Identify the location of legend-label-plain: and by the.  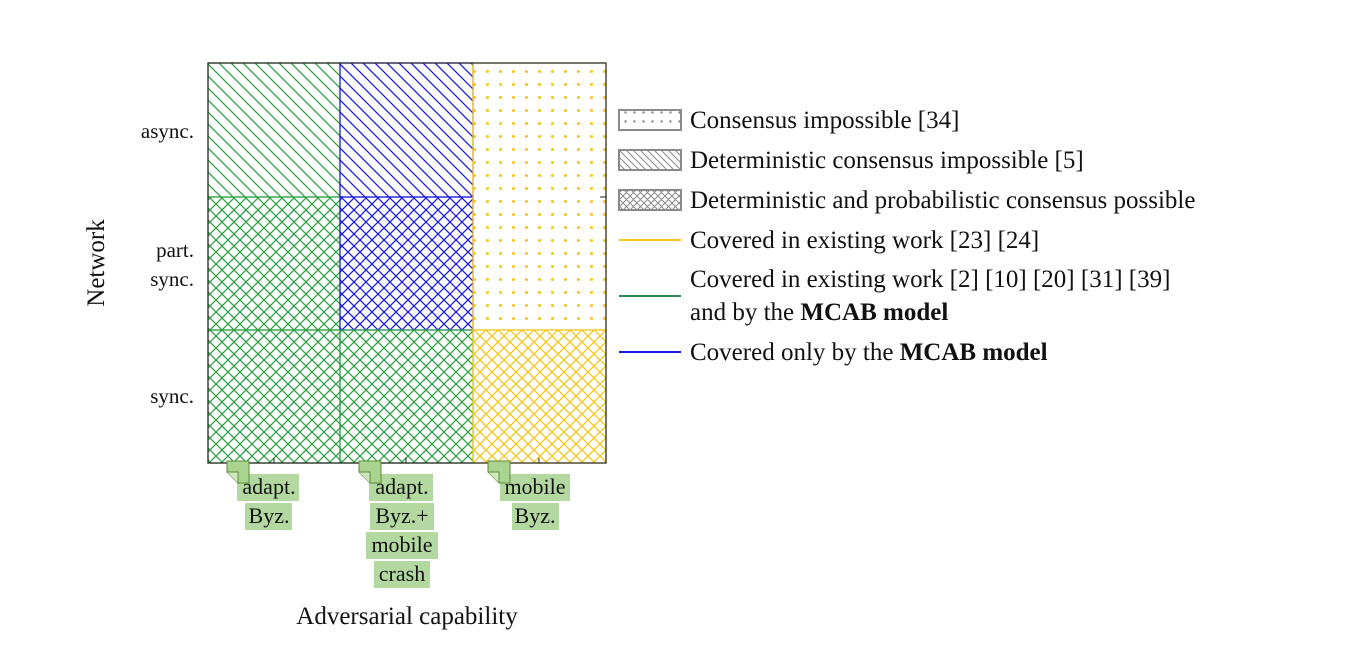
(745, 312).